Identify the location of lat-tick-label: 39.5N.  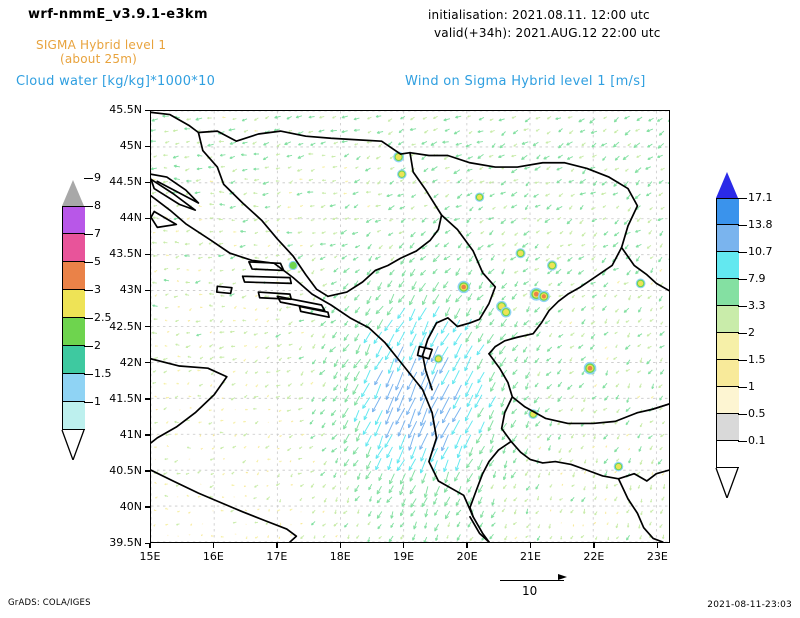
(125, 542).